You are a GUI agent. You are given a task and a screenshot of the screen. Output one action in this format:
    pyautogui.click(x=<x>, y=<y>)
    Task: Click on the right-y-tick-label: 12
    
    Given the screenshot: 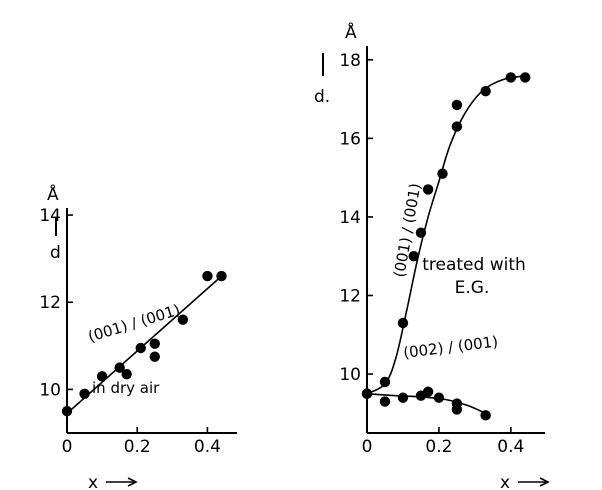 What is the action you would take?
    pyautogui.click(x=350, y=297)
    